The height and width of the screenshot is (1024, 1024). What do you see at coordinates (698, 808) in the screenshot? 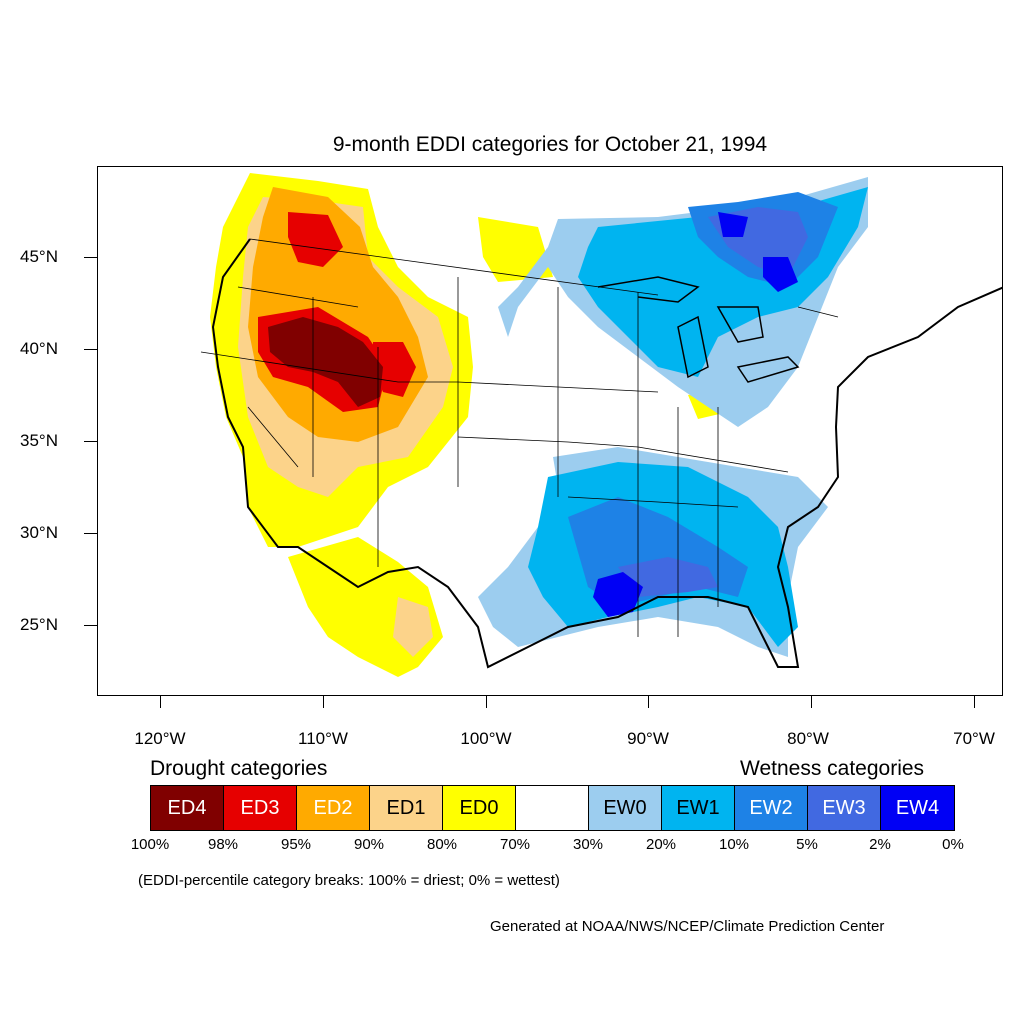
I see `legend-box-ew1: EW1` at bounding box center [698, 808].